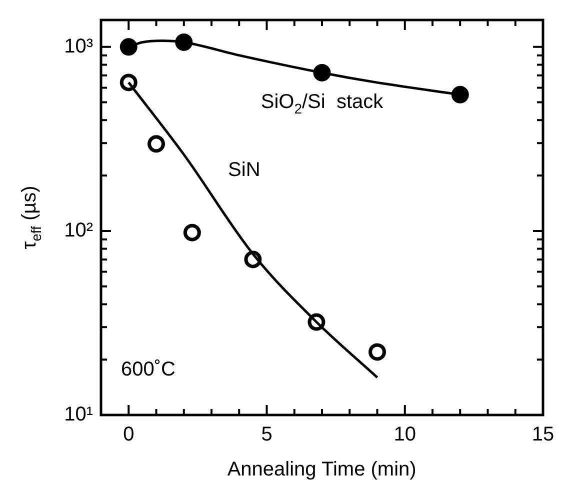  What do you see at coordinates (405, 435) in the screenshot?
I see `x-tick-label: 10` at bounding box center [405, 435].